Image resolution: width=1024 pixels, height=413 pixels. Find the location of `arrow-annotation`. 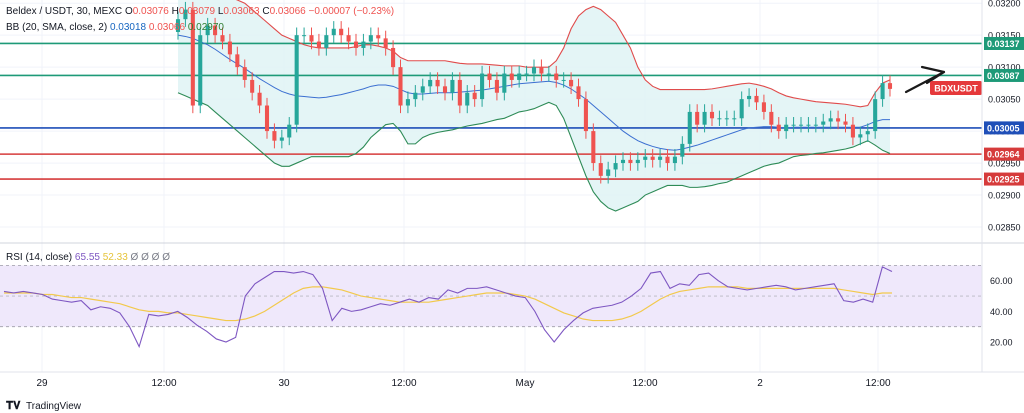

arrow-annotation is located at coordinates (925, 79).